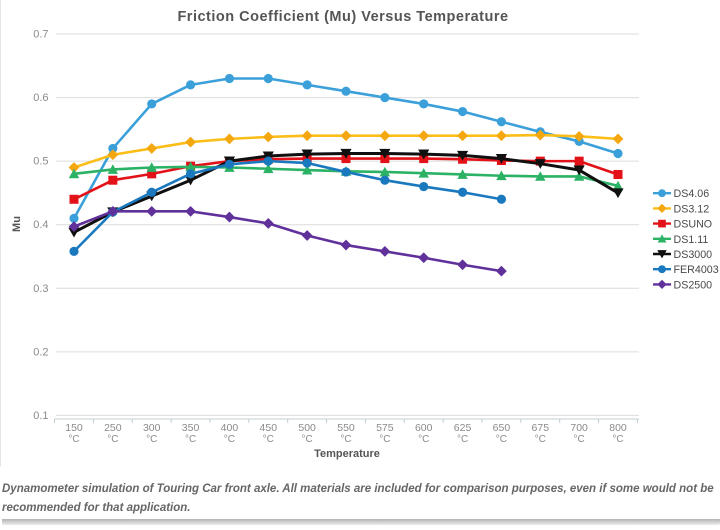 This screenshot has width=720, height=530. What do you see at coordinates (40, 225) in the screenshot?
I see `y-tick-label: 0.4` at bounding box center [40, 225].